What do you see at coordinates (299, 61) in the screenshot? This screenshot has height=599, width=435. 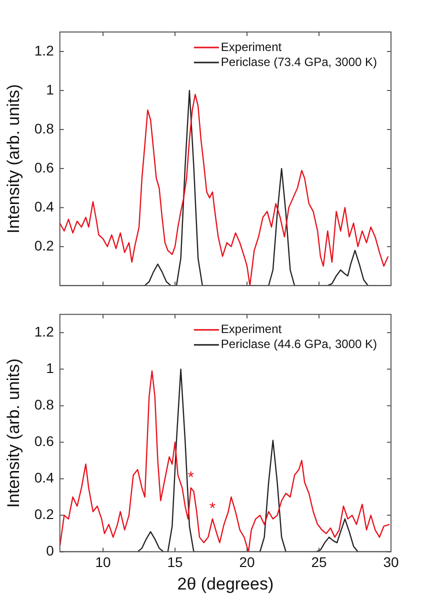 I see `legend-label: Periclase (73.4 GPa, 3000 K)` at bounding box center [299, 61].